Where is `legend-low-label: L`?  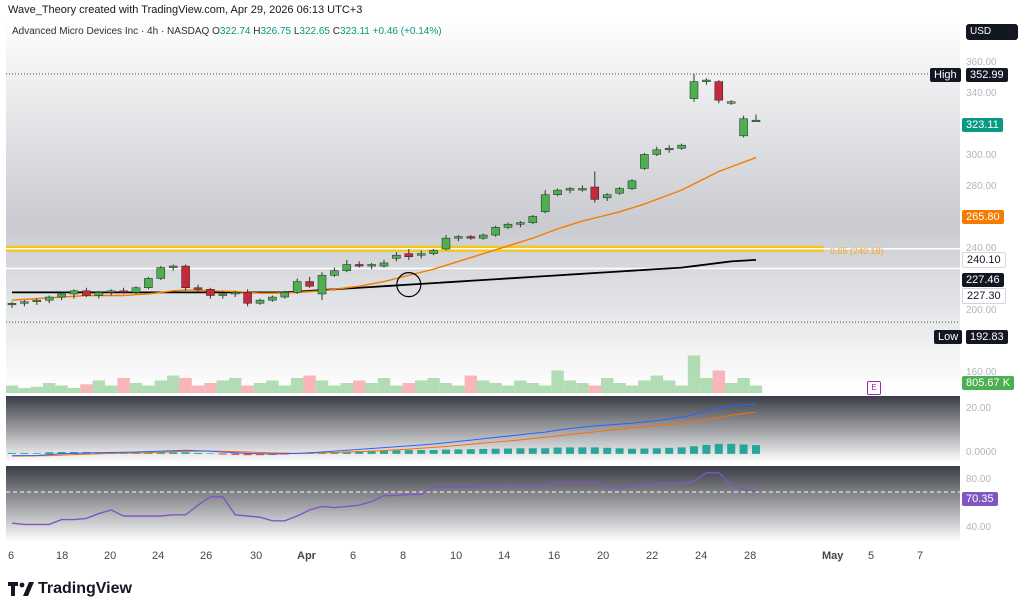 legend-low-label: L is located at coordinates (296, 31).